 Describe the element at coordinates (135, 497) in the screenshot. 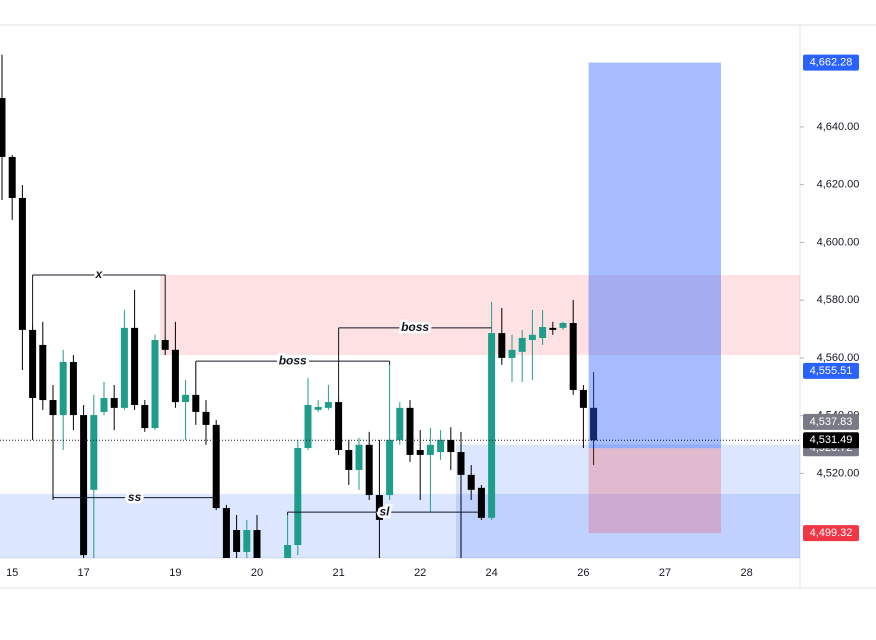

I see `annotation-label: ss` at that location.